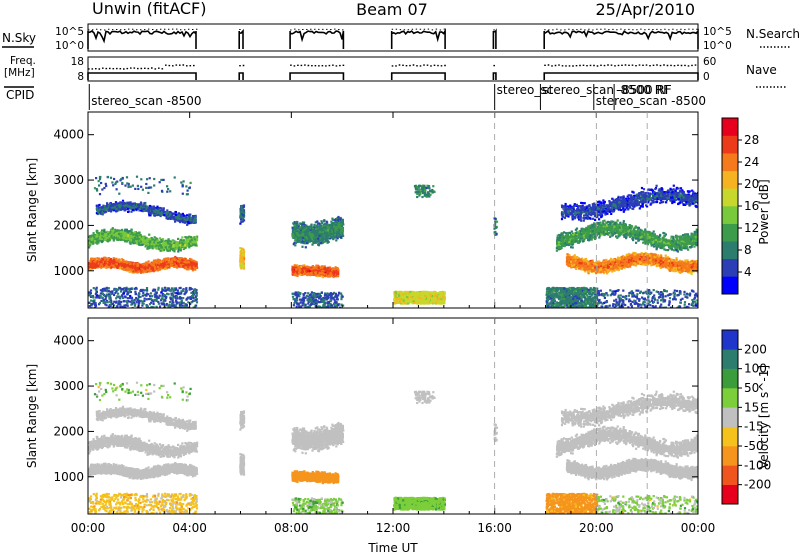 This screenshot has height=554, width=800. Describe the element at coordinates (77, 62) in the screenshot. I see `freq-tick-top: 18` at that location.